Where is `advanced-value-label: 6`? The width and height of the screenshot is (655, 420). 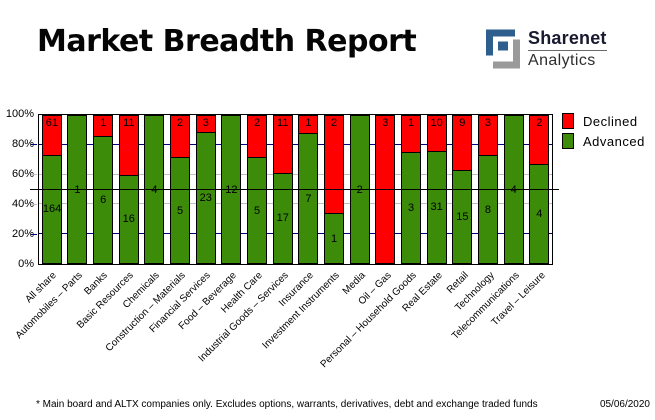 advanced-value-label: 6 is located at coordinates (103, 200).